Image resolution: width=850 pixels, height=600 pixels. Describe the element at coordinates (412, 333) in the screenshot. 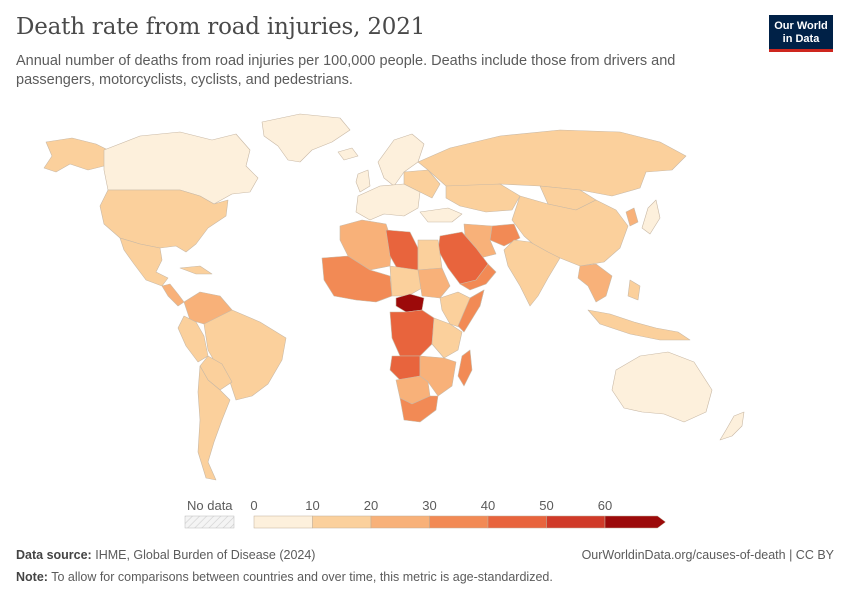

I see `region-dr-congo` at that location.